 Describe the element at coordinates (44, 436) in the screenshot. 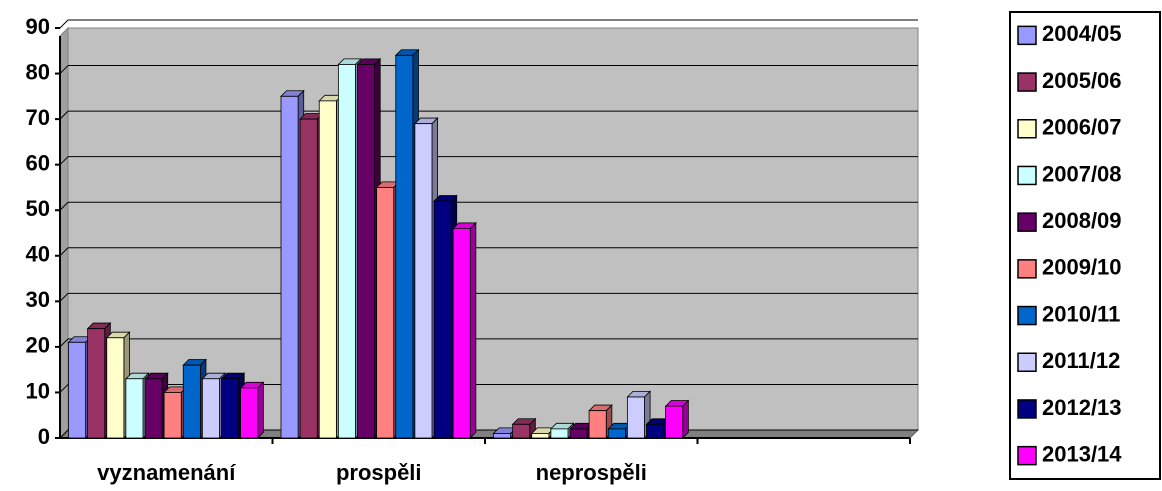

I see `y-tick-label: 0` at that location.